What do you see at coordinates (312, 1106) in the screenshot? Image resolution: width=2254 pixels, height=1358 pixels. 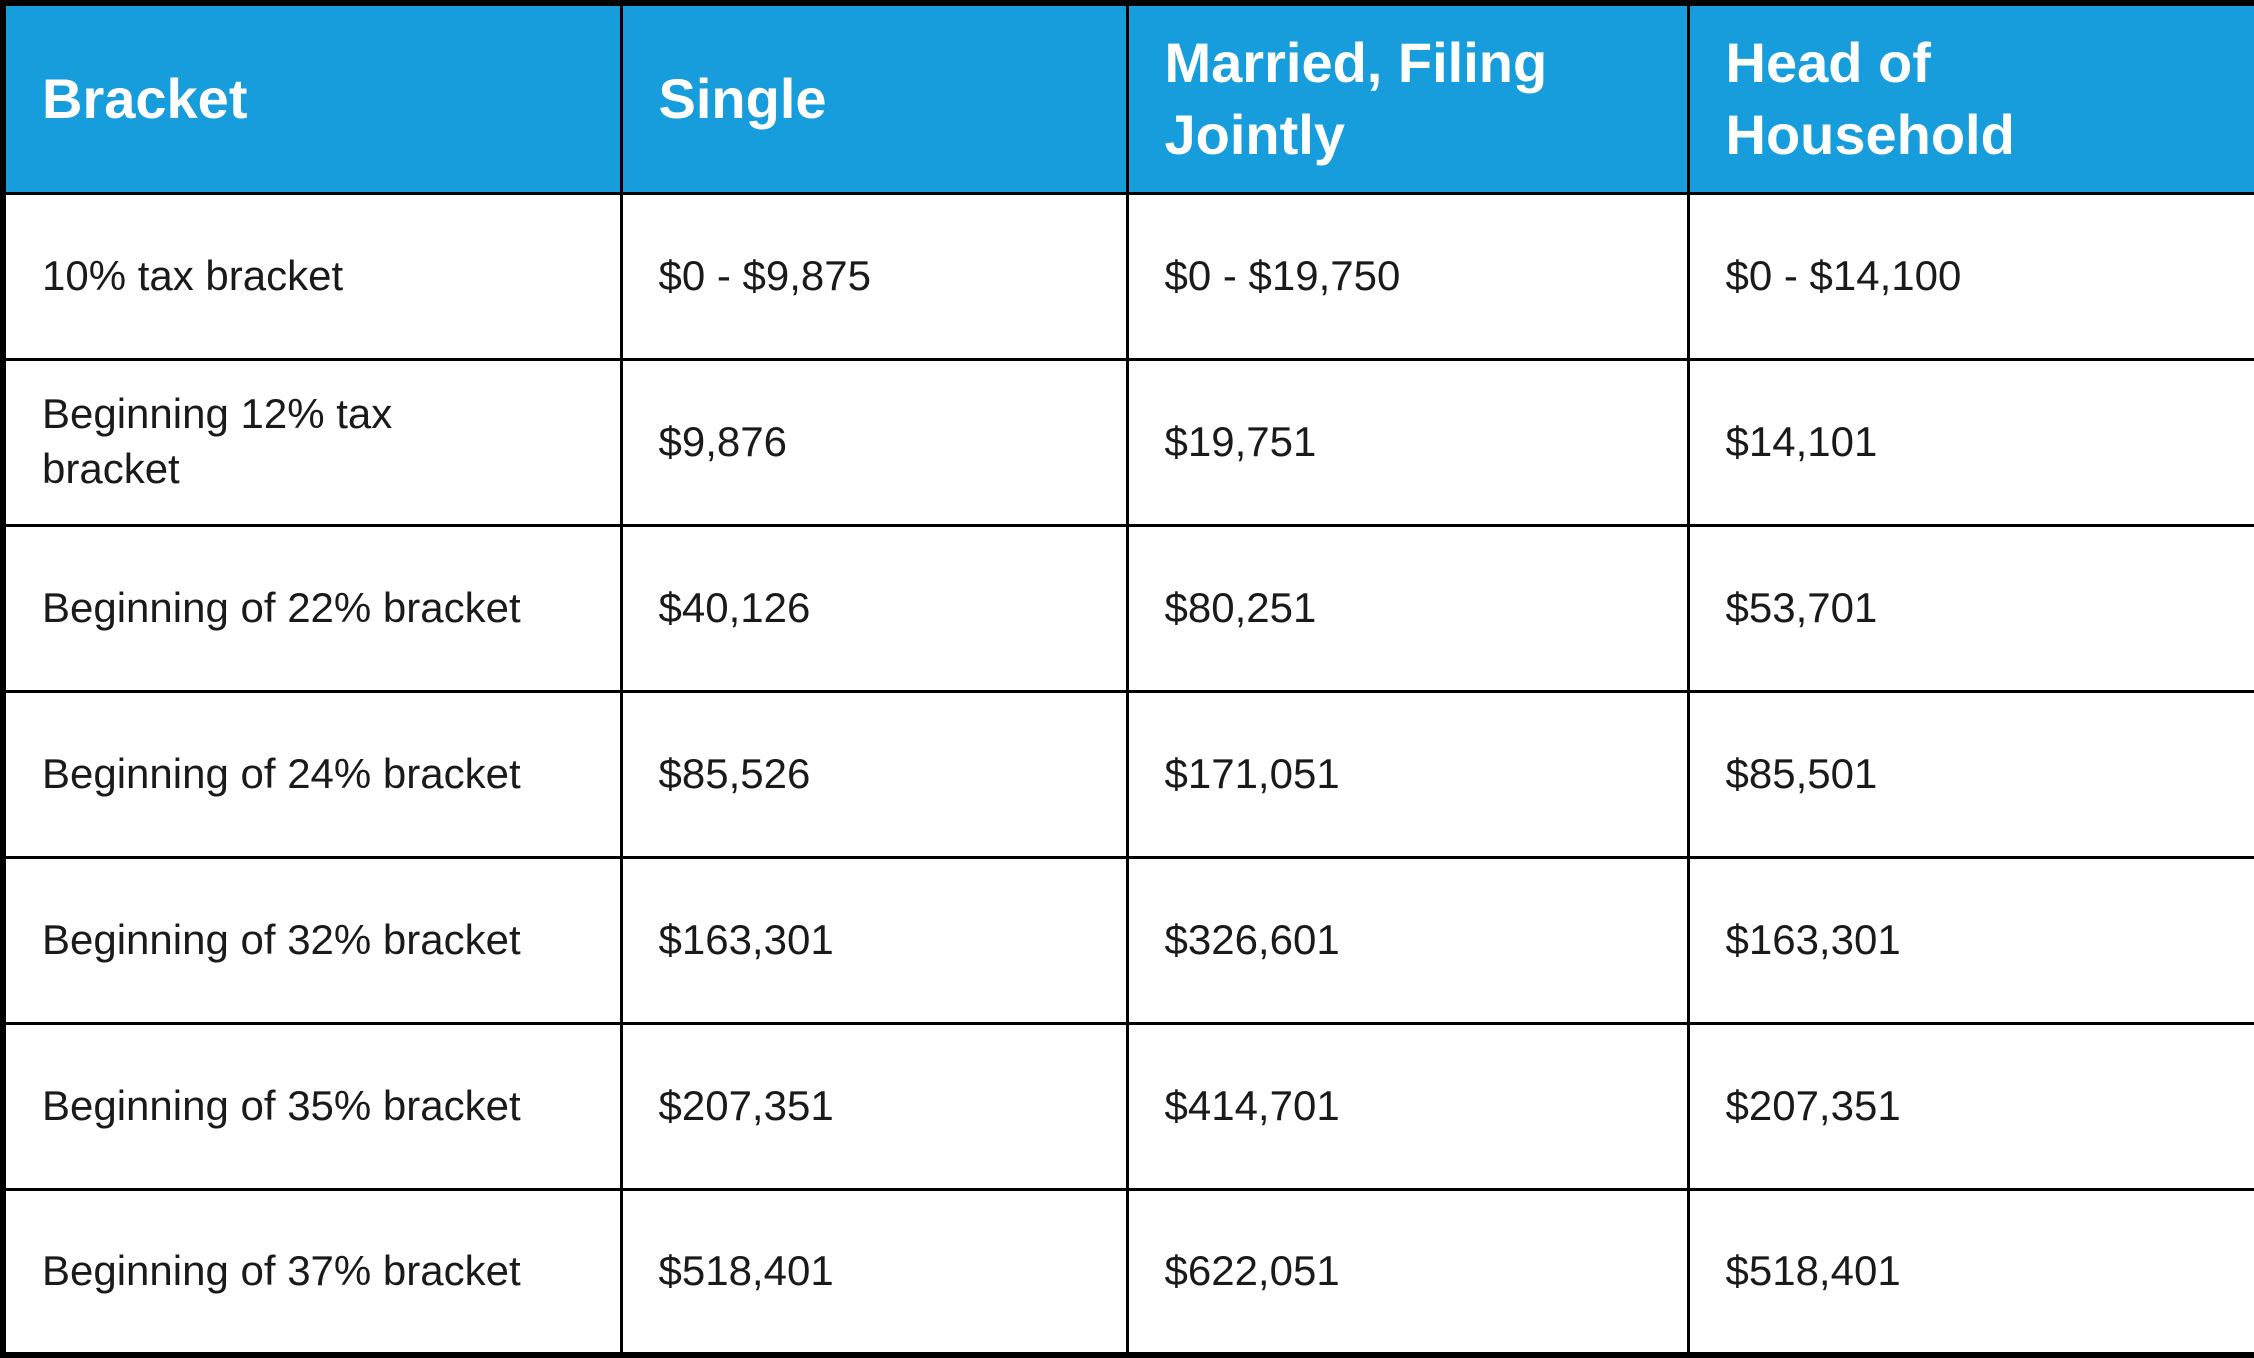 I see `cell-bracket-label: Beginning of 35% bracket` at bounding box center [312, 1106].